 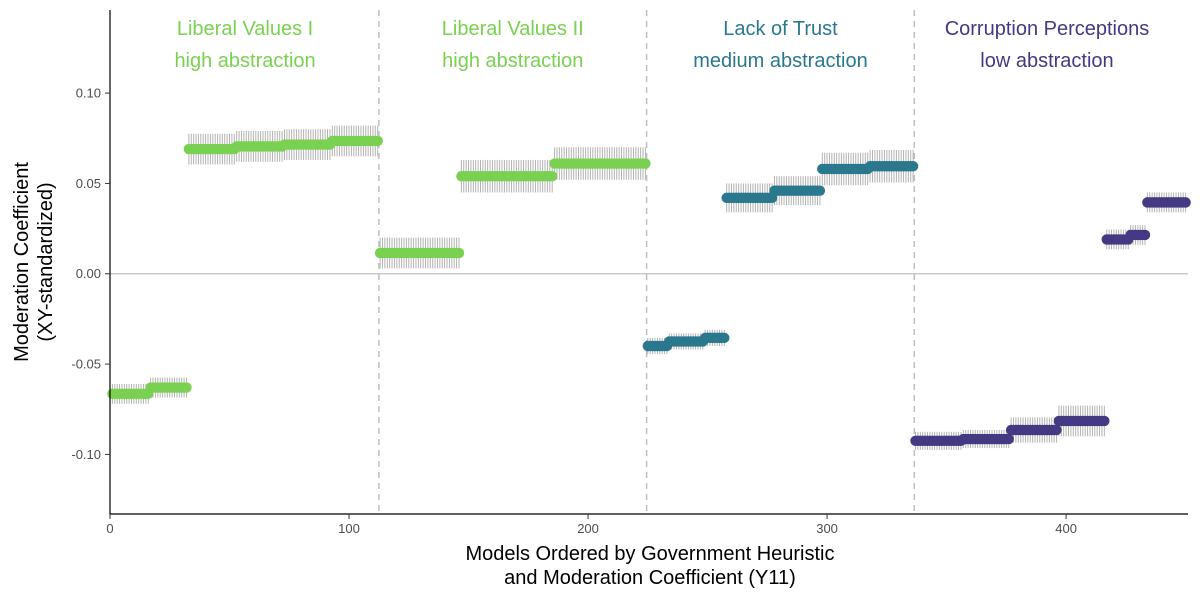 What do you see at coordinates (1046, 61) in the screenshot?
I see `panel-subtitle: low abstraction` at bounding box center [1046, 61].